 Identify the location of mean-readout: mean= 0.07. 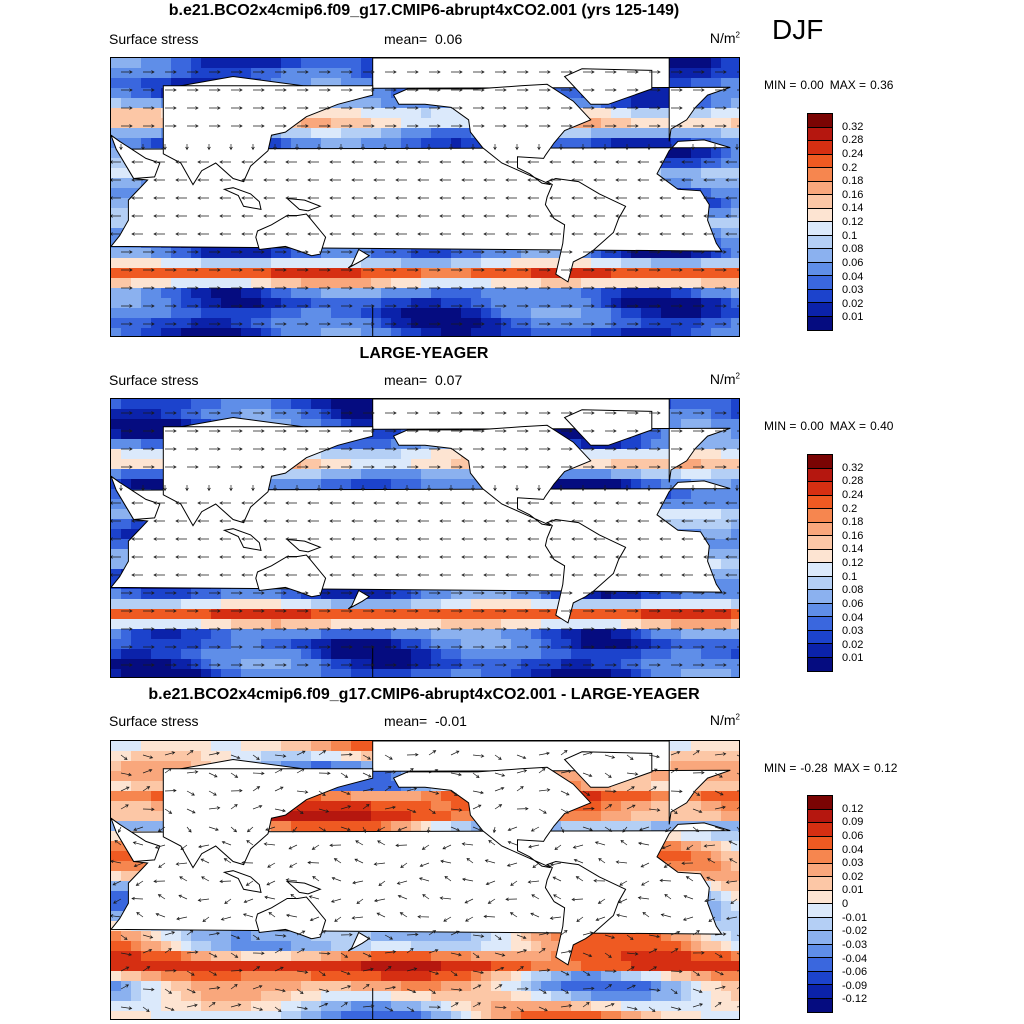
(423, 380).